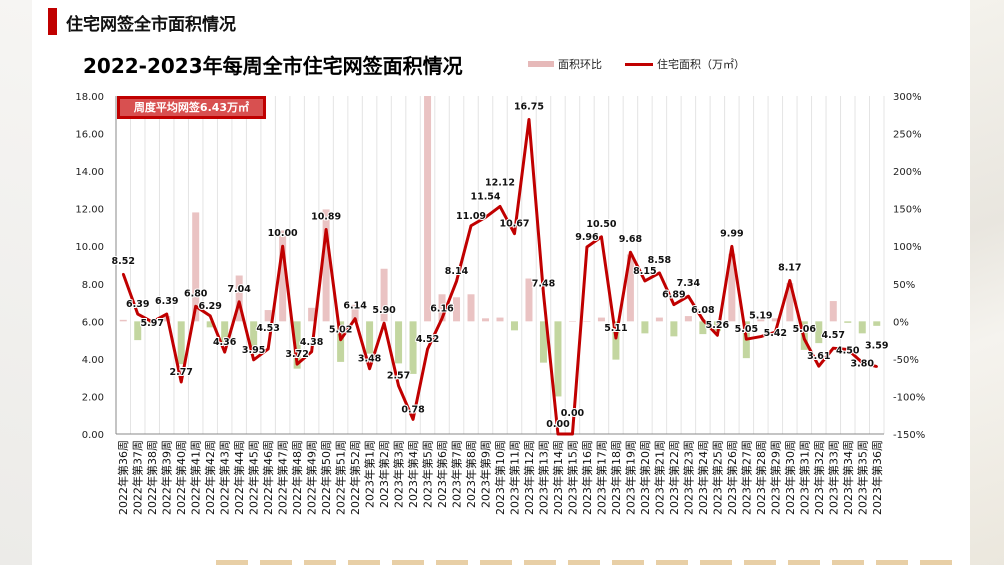 The height and width of the screenshot is (565, 1004). What do you see at coordinates (413, 474) in the screenshot?
I see `x-tick-label: 2023年第4周` at bounding box center [413, 474].